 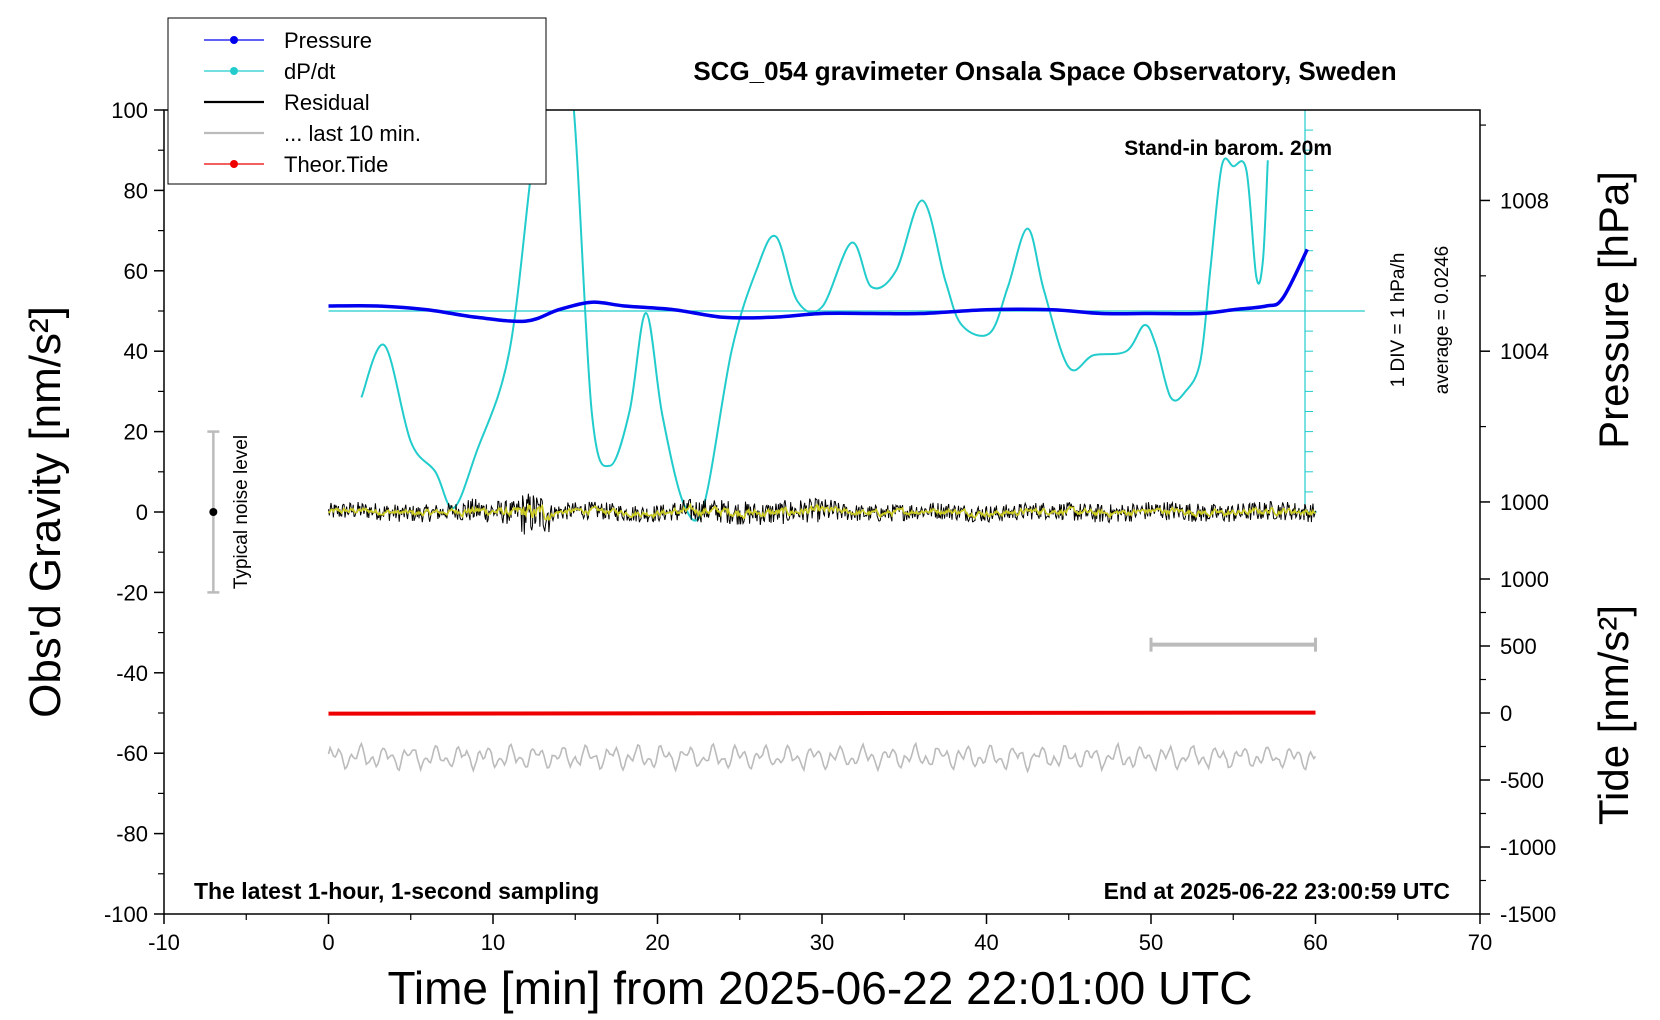 I want to click on y-tick-label: 40, so click(x=136, y=351).